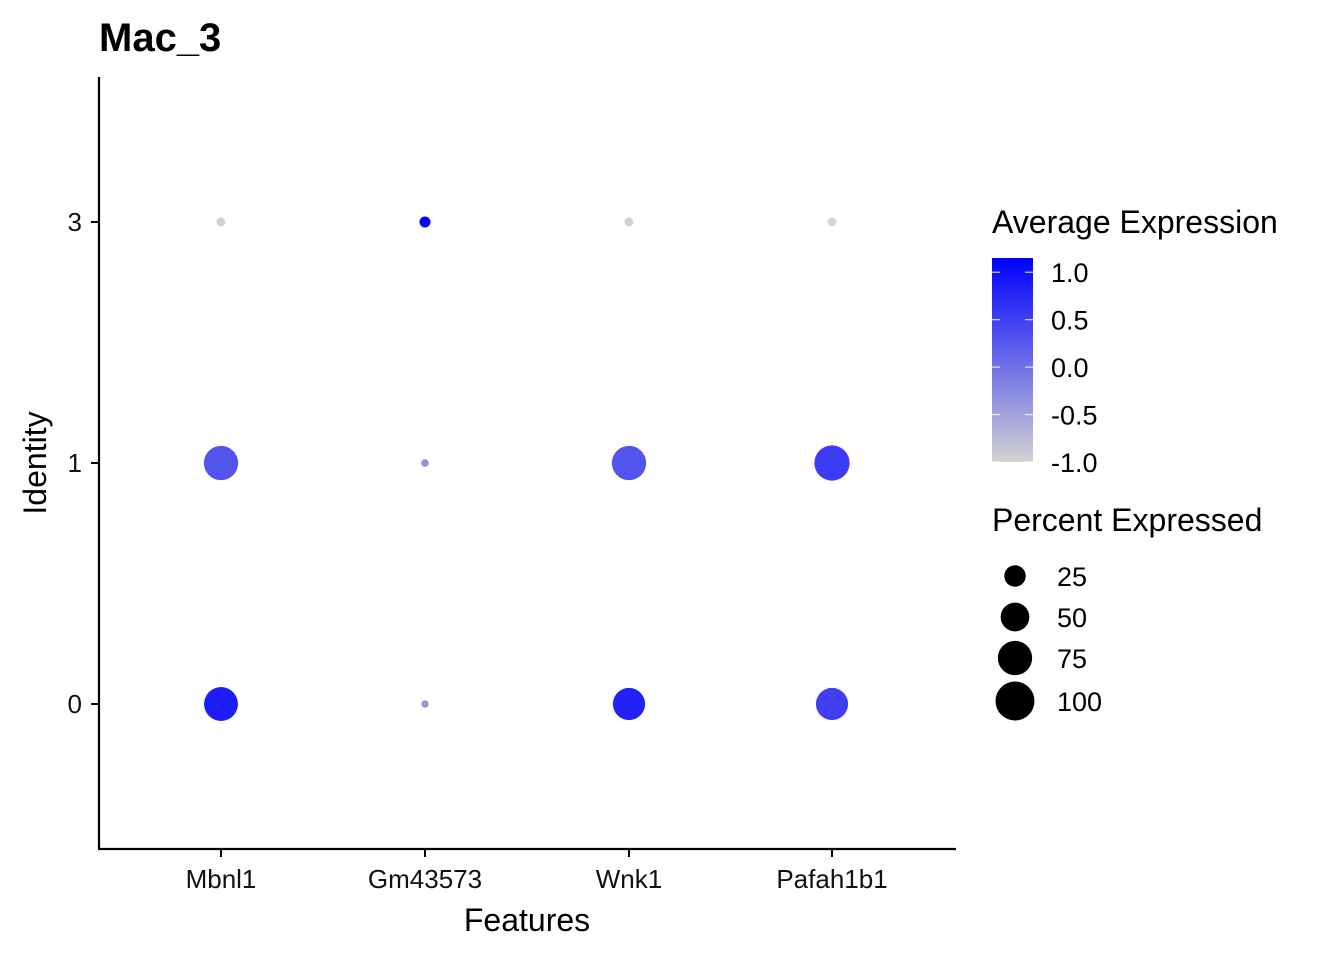 This screenshot has height=960, width=1344. What do you see at coordinates (1048, 641) in the screenshot?
I see `size-legend: 25 50 75 100` at bounding box center [1048, 641].